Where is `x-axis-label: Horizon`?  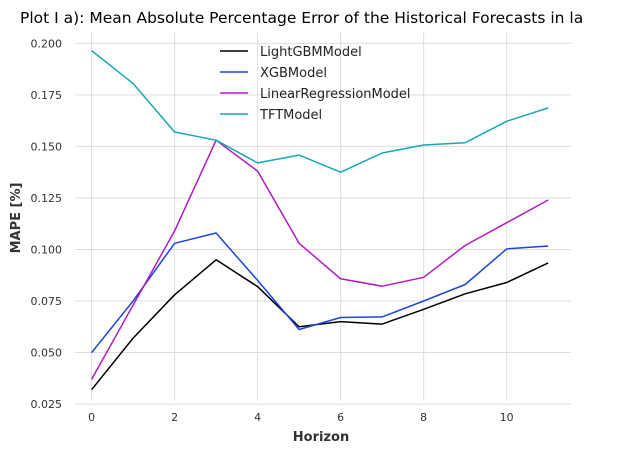
x-axis-label: Horizon is located at coordinates (321, 437).